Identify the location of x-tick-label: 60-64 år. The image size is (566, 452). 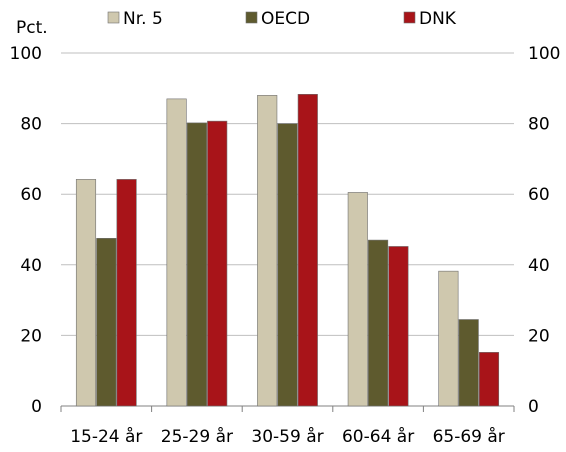
(378, 436).